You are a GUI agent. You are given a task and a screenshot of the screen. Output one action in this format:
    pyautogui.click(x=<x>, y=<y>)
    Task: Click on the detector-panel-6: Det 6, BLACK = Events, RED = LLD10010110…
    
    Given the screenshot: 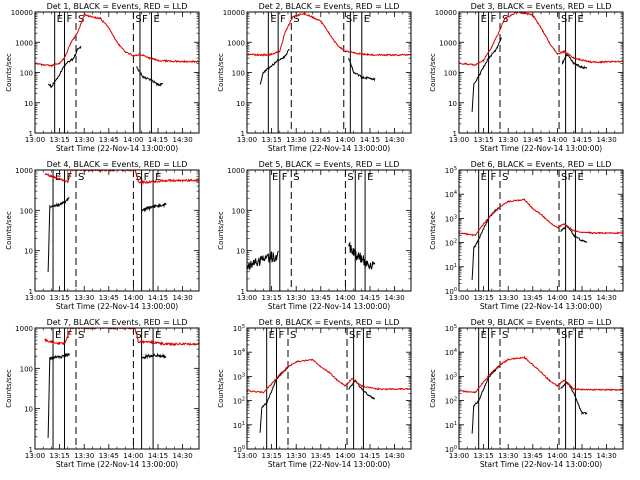 What is the action you would take?
    pyautogui.click(x=526, y=235)
    